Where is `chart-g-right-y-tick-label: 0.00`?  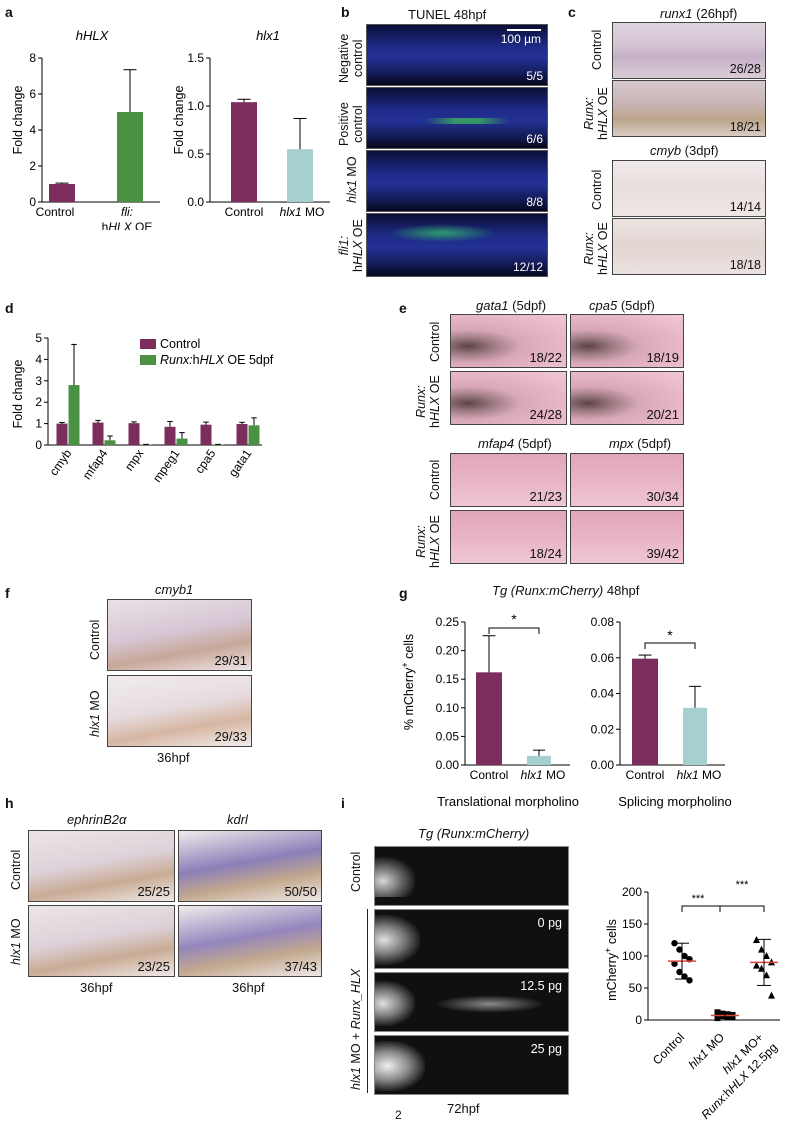 chart-g-right-y-tick-label: 0.00 is located at coordinates (603, 765).